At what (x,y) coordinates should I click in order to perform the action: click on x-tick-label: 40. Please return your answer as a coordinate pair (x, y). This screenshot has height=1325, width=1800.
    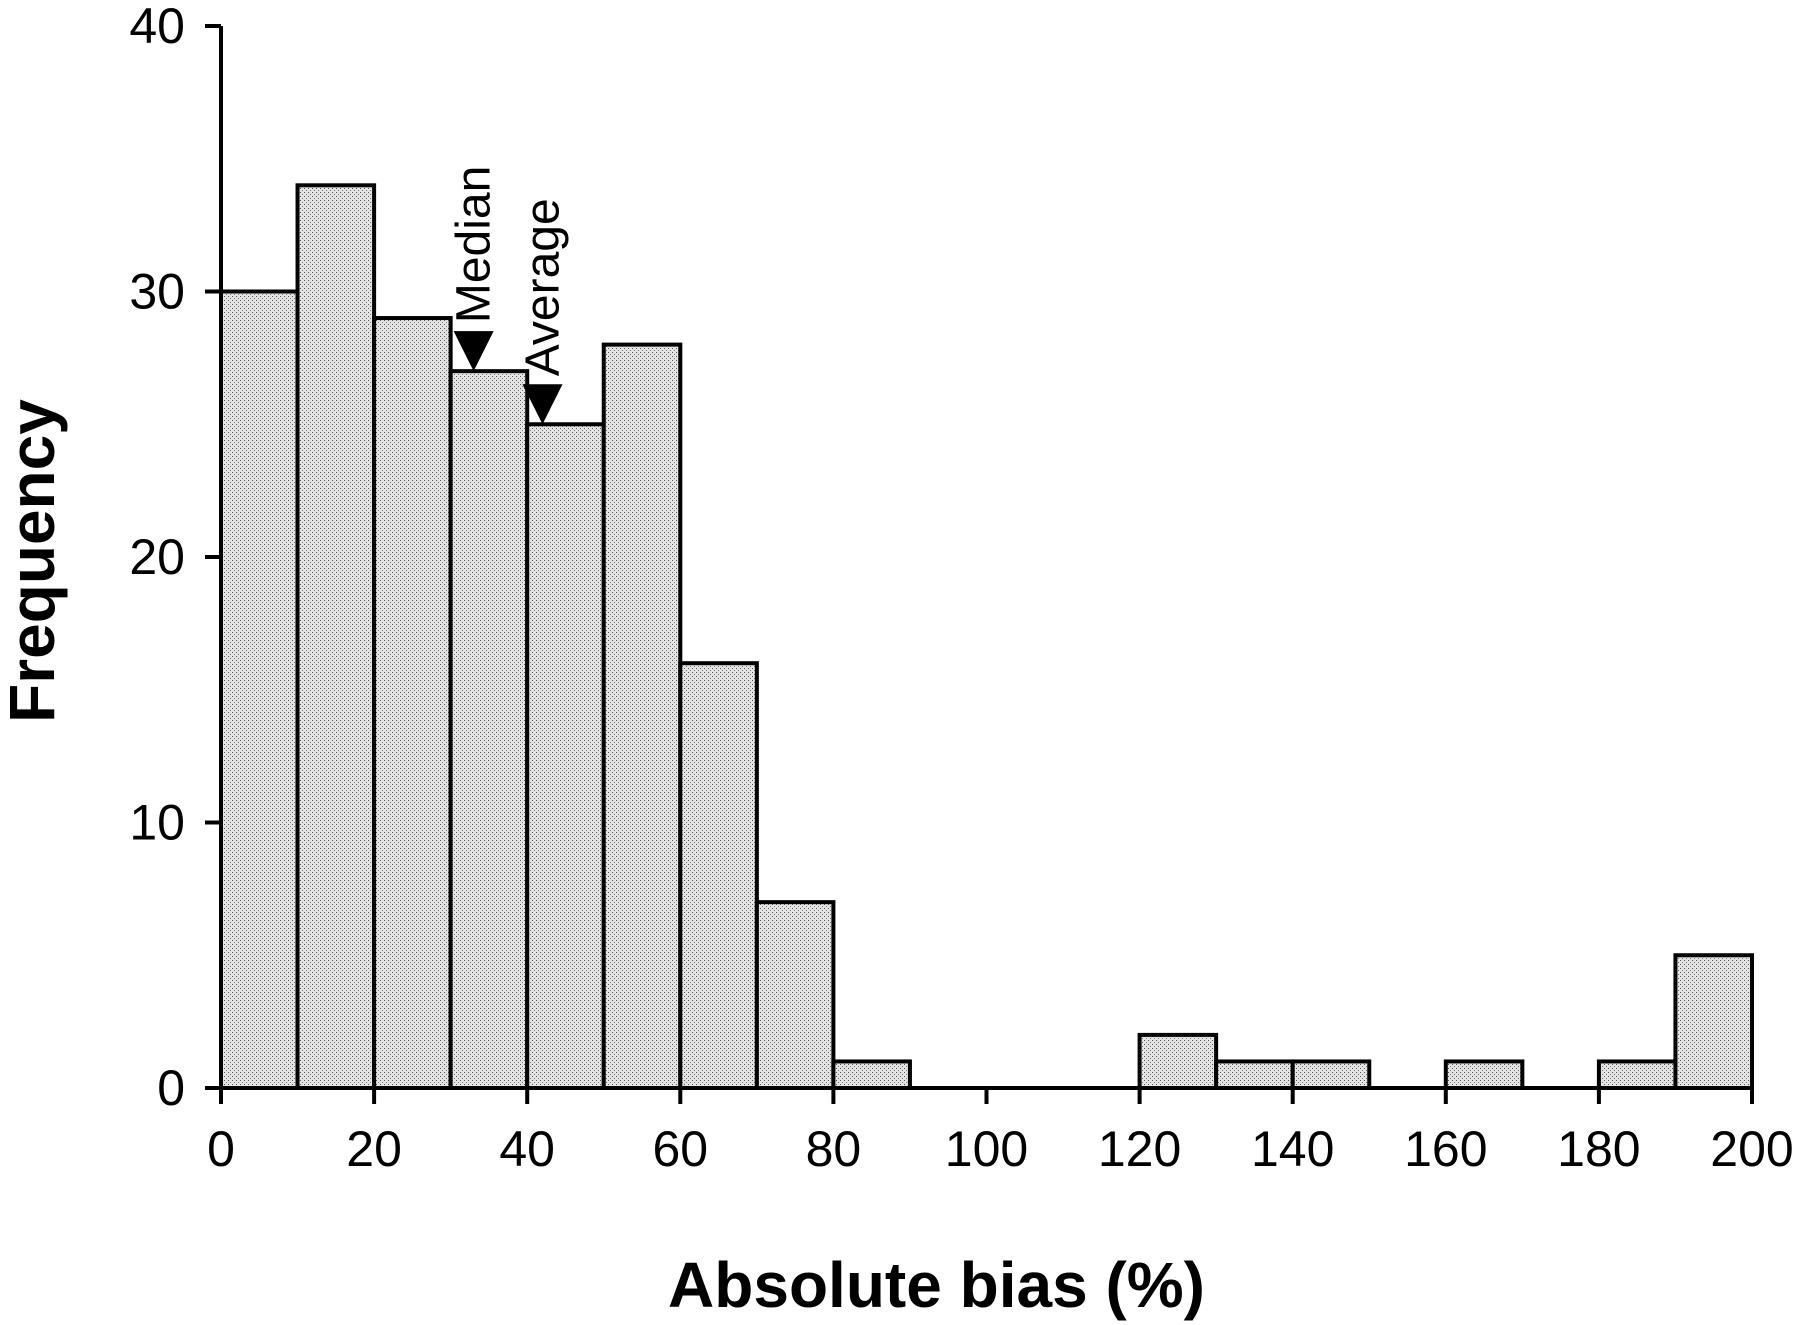
    Looking at the image, I should click on (527, 1149).